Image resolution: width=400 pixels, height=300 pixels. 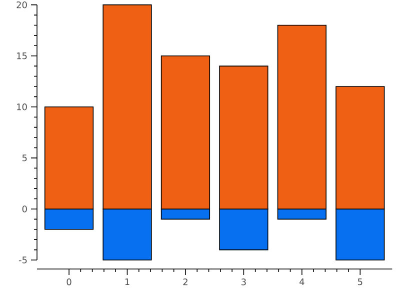 I want to click on y-tick-label: 5, so click(x=24, y=158).